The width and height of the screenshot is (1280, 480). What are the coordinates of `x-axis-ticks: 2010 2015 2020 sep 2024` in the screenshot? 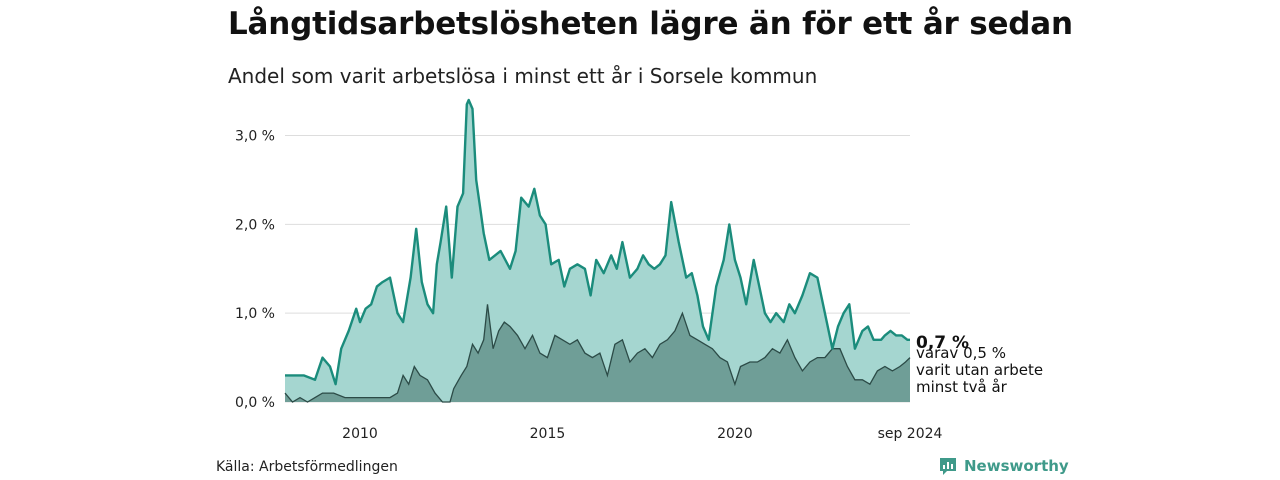 It's located at (642, 434).